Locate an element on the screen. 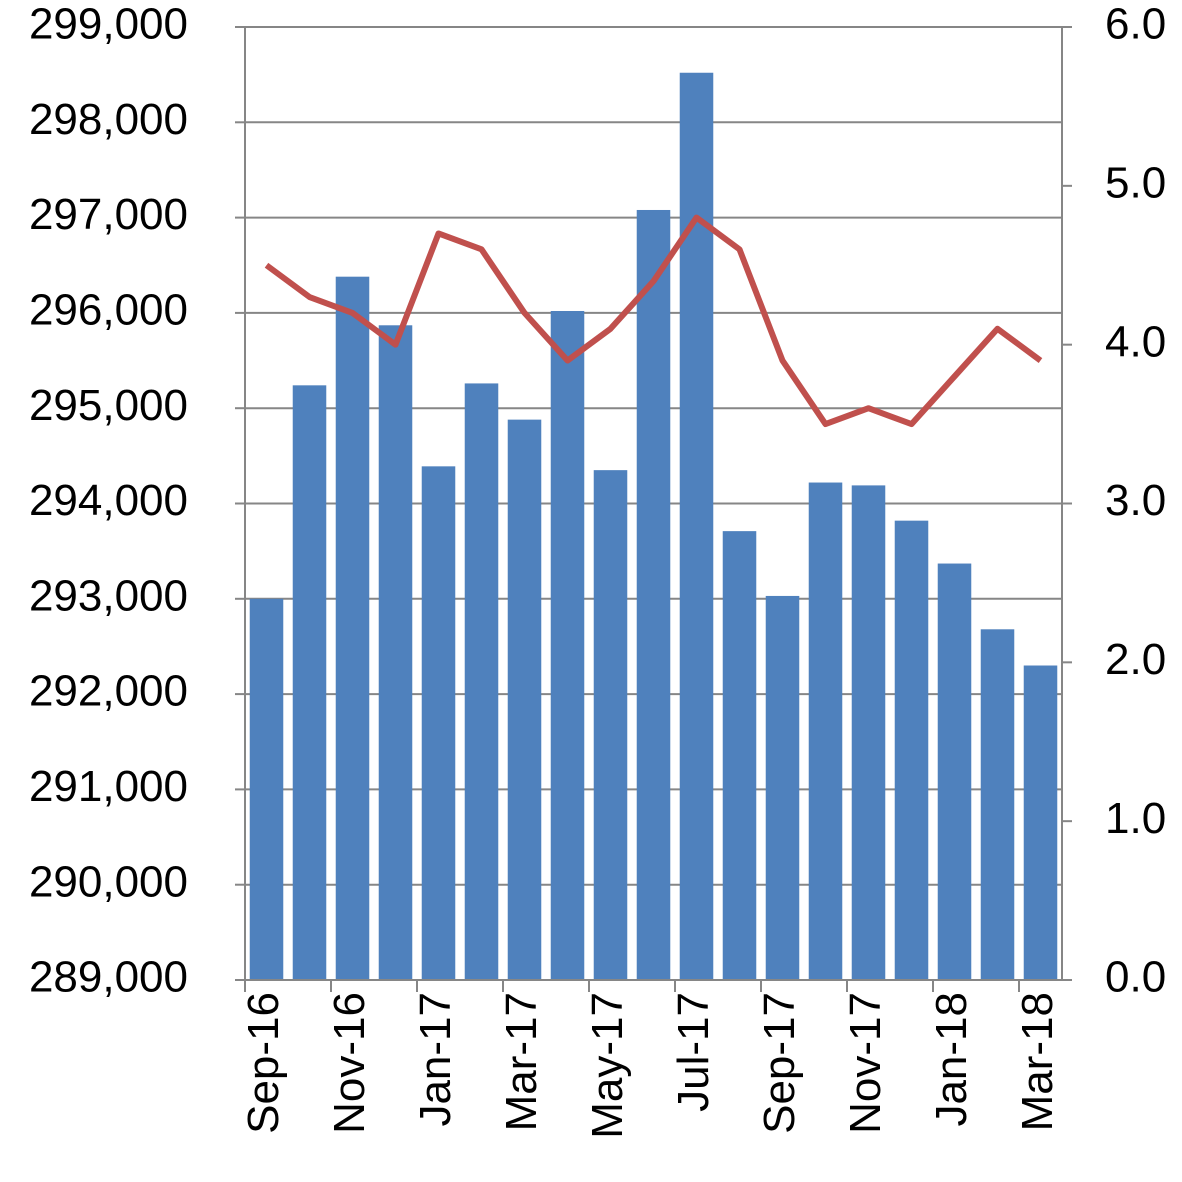  y-tick-label: 291,000 is located at coordinates (108, 786).